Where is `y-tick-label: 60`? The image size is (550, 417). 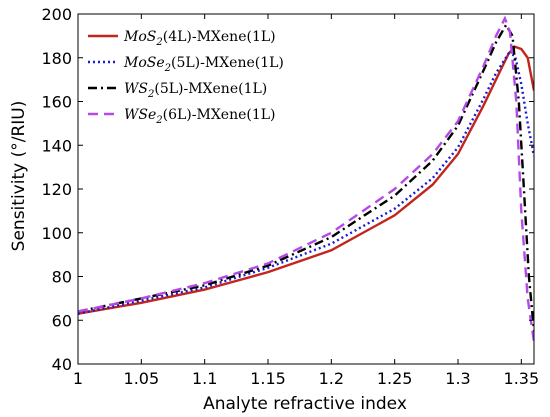 y-tick-label: 60 is located at coordinates (62, 320).